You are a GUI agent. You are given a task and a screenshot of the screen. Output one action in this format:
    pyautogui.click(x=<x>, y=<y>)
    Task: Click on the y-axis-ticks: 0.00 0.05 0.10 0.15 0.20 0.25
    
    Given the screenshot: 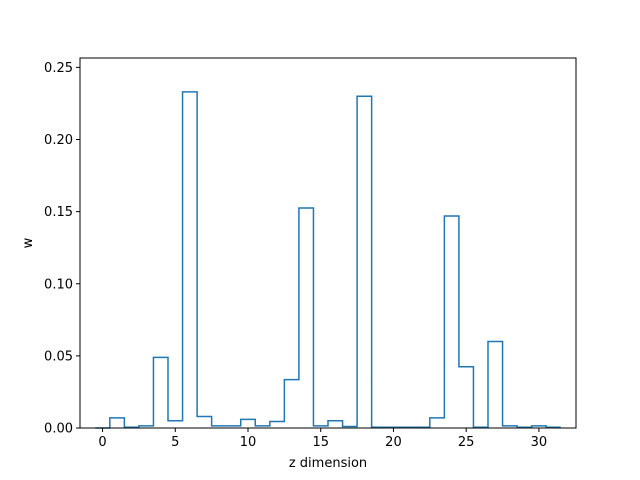 What is the action you would take?
    pyautogui.click(x=62, y=249)
    